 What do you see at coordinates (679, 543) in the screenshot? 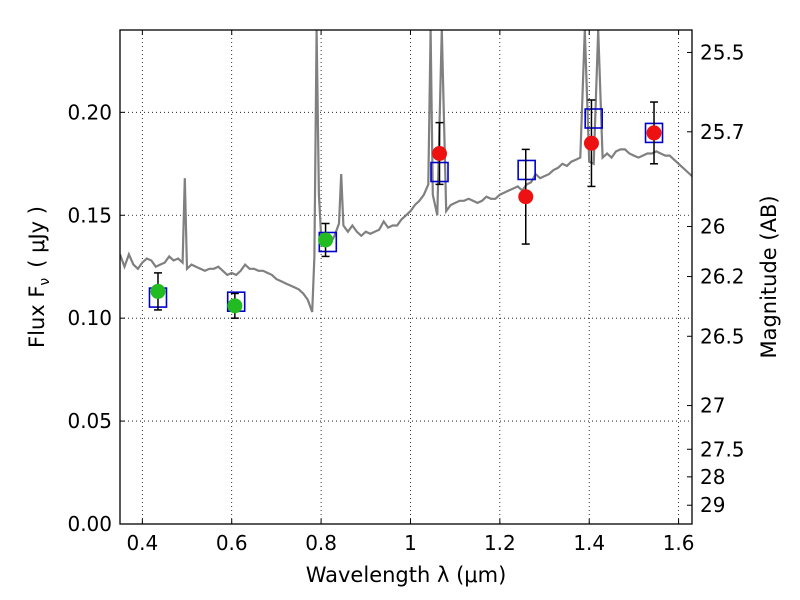
I see `x-tick-label: 1.6` at bounding box center [679, 543].